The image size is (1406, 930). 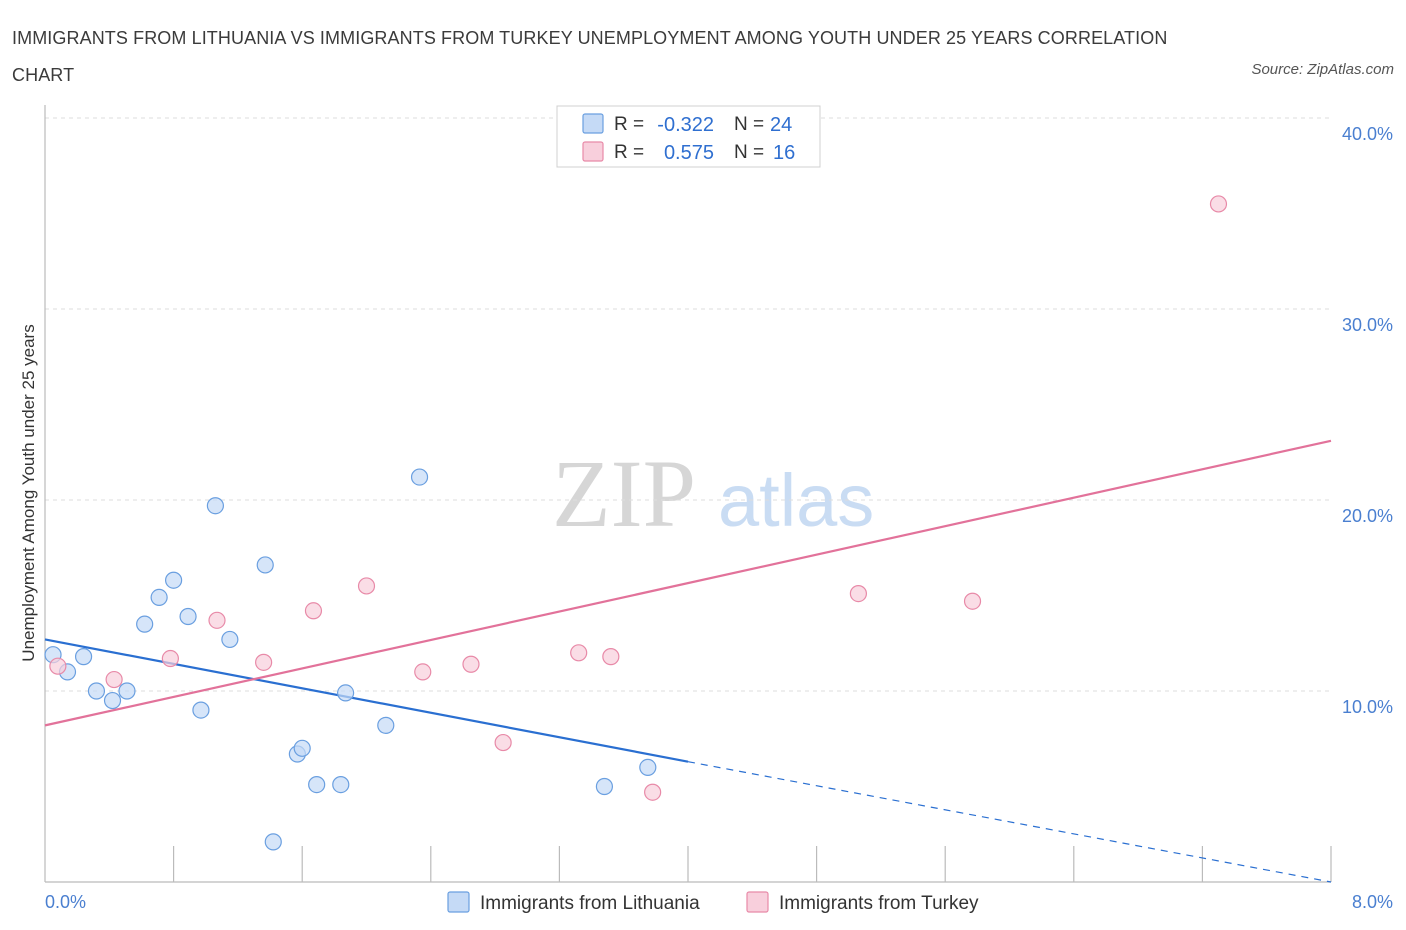 What do you see at coordinates (1372, 902) in the screenshot?
I see `x-tick-label-max: 8.0%` at bounding box center [1372, 902].